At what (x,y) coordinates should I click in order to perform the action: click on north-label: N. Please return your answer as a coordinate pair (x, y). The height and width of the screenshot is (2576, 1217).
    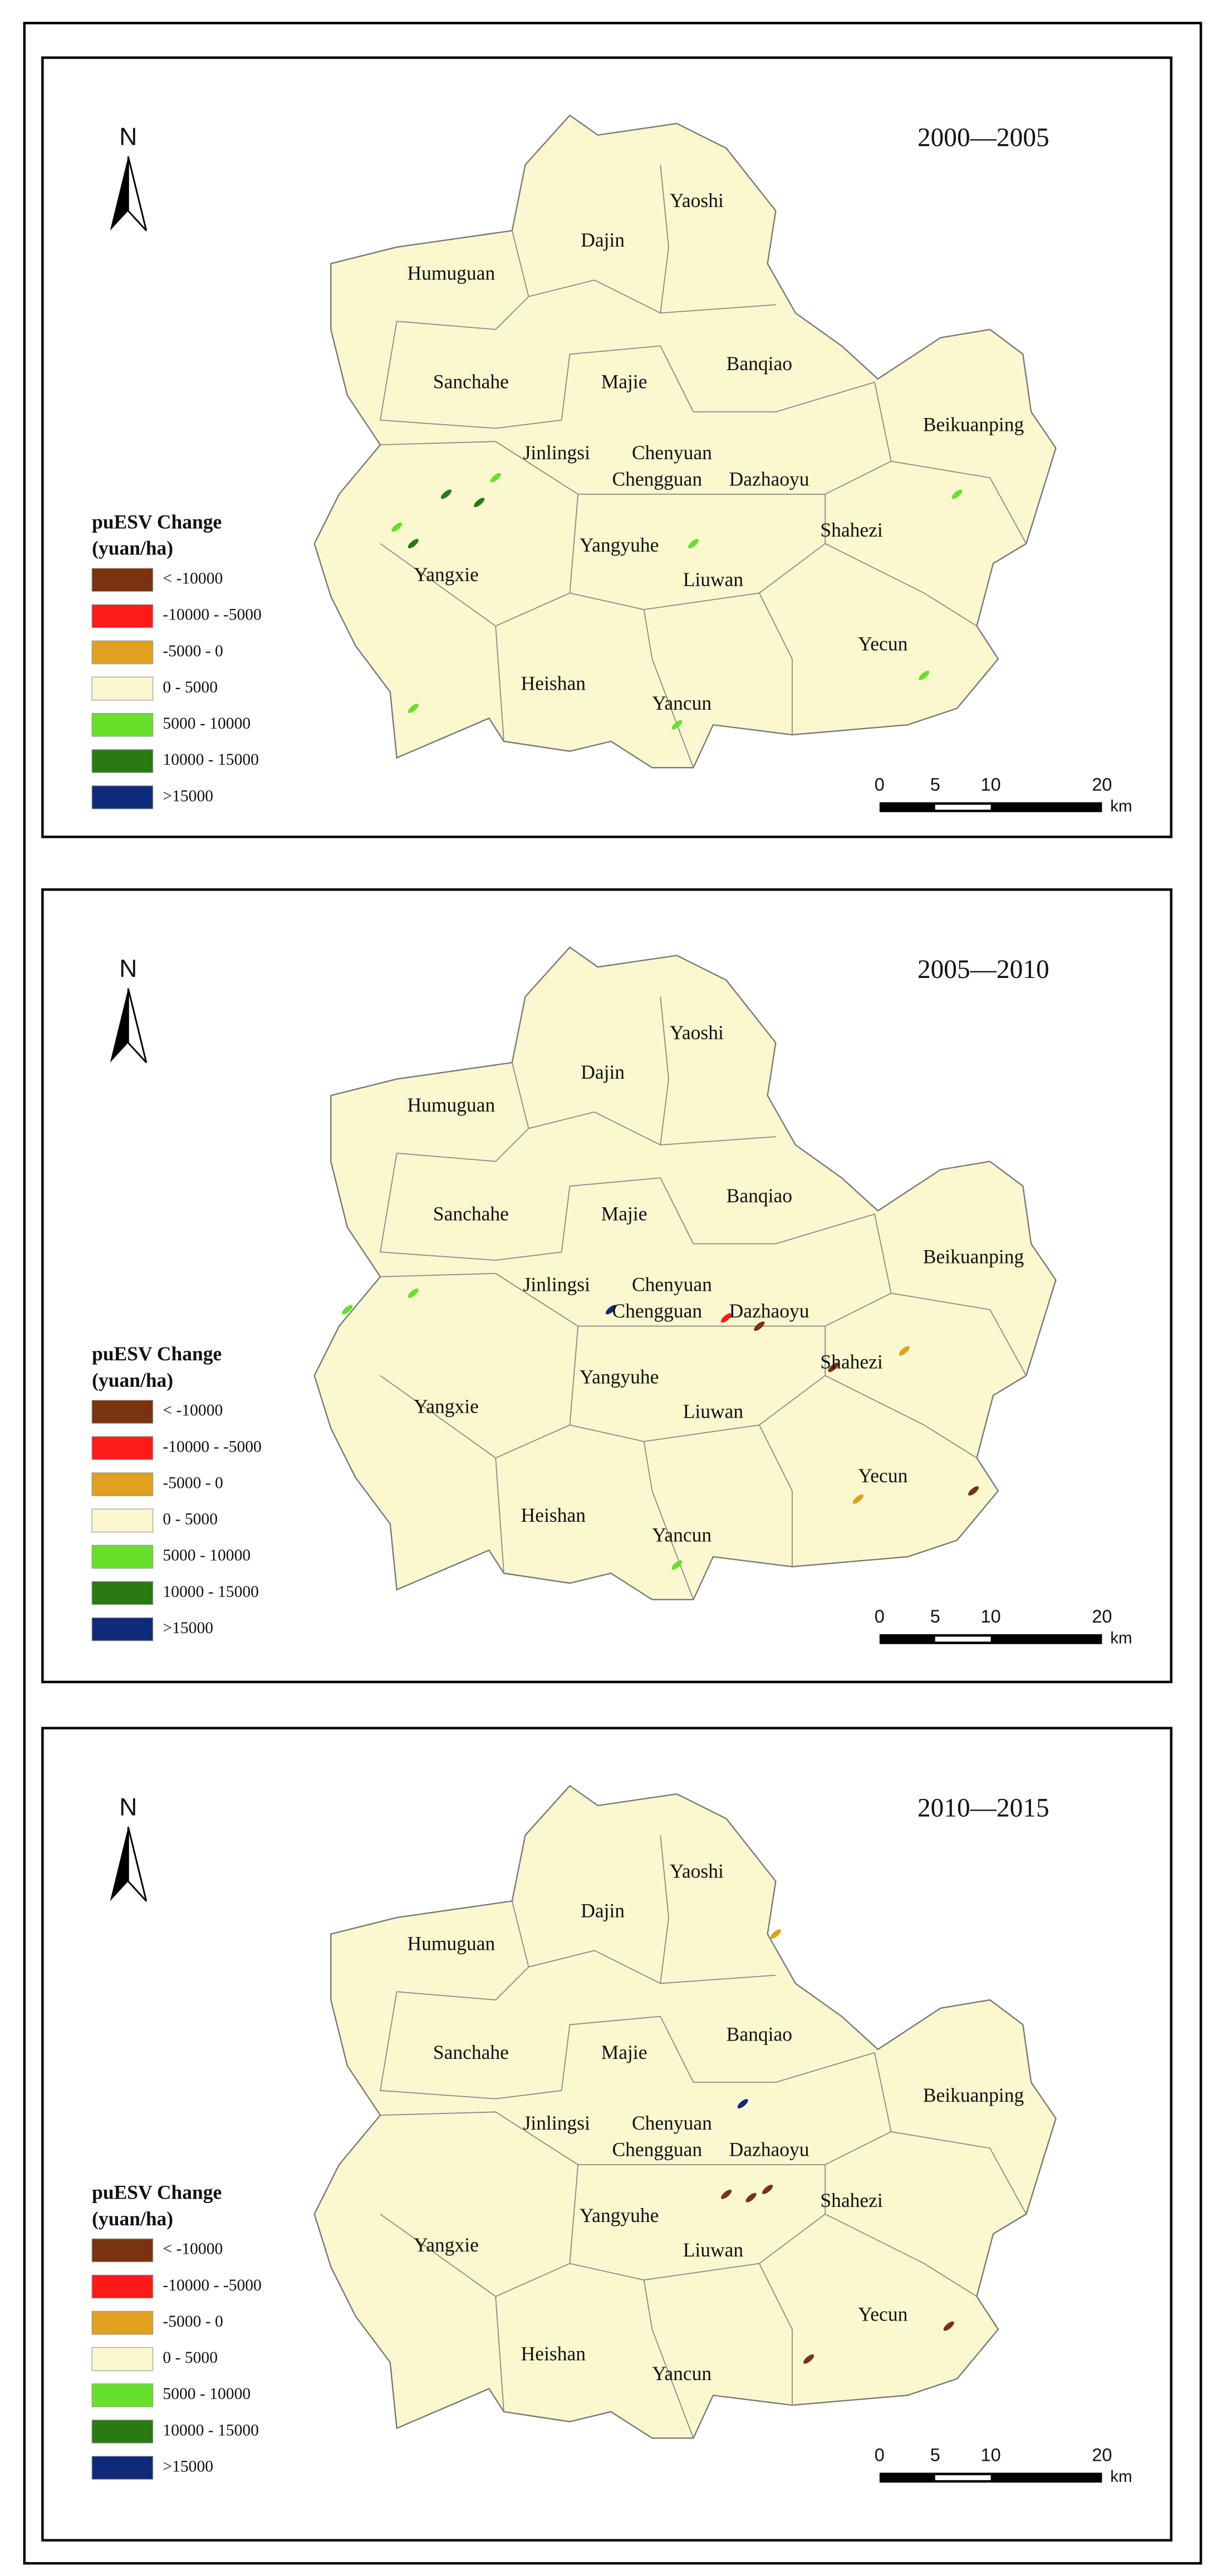
    Looking at the image, I should click on (128, 1807).